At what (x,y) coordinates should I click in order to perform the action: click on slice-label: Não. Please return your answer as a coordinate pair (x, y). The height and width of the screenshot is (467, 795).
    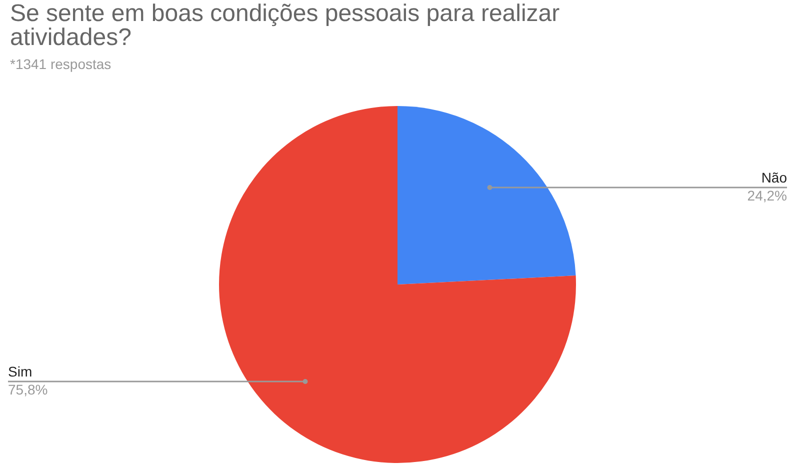
    Looking at the image, I should click on (774, 177).